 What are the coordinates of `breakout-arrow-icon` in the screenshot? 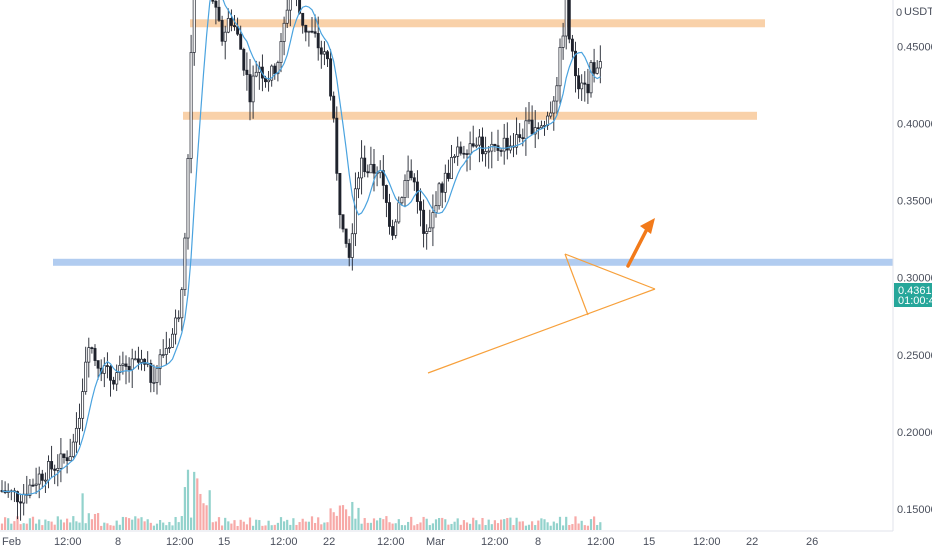 It's located at (640, 243).